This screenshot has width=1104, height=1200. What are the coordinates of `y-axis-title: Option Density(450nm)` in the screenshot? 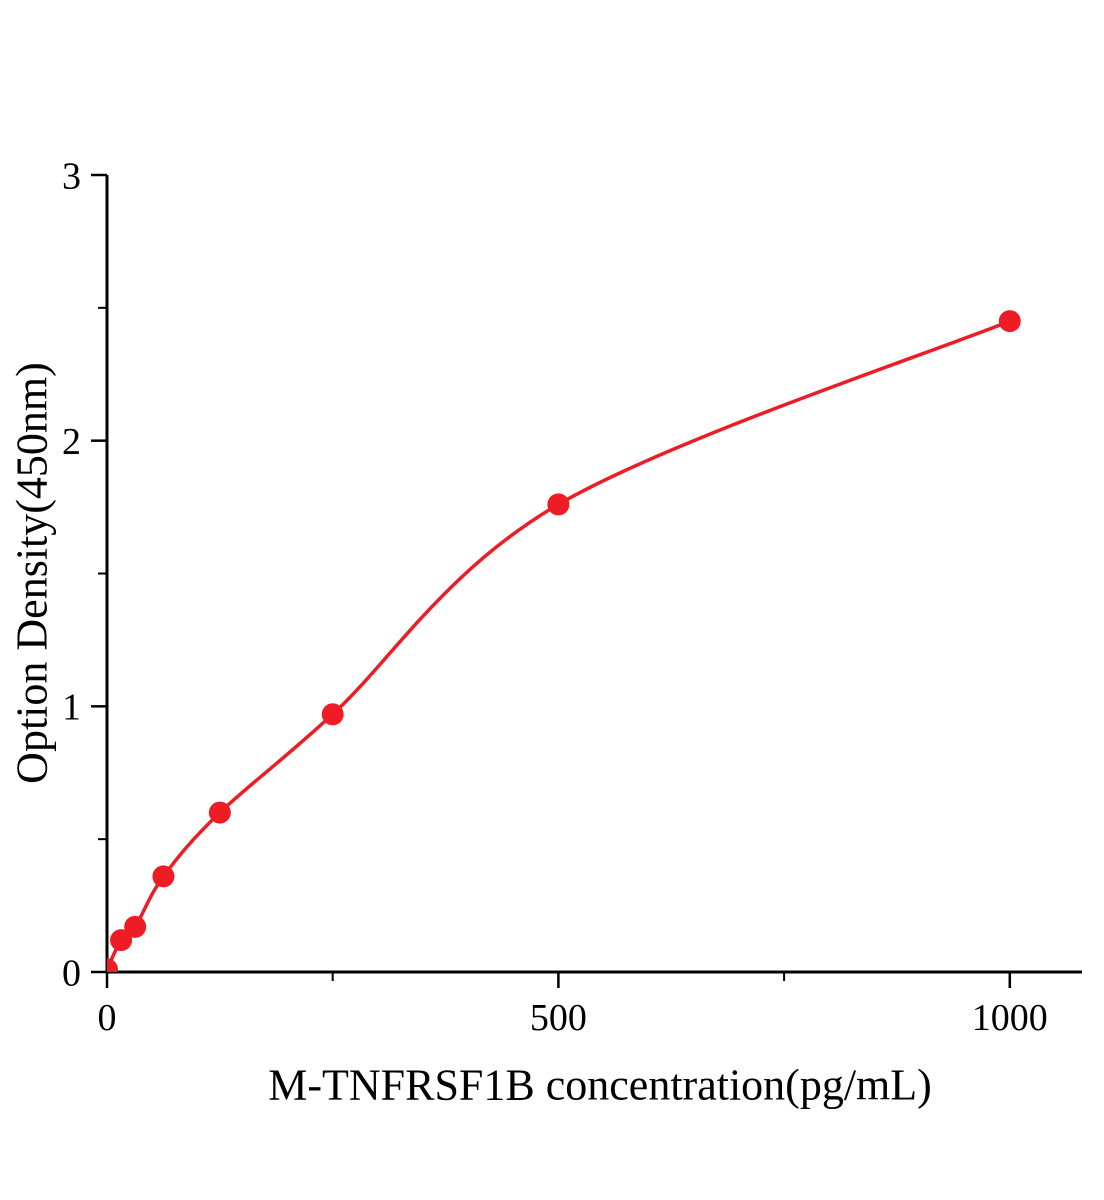 It's located at (32, 573).